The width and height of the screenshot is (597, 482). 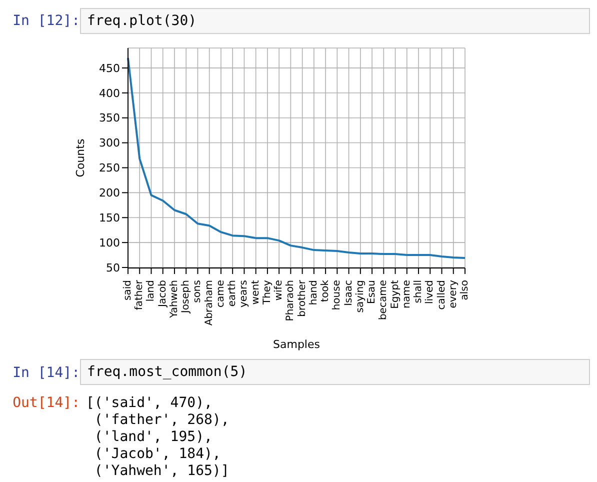 I want to click on text: ('Yahweh', 165)], so click(x=161, y=471).